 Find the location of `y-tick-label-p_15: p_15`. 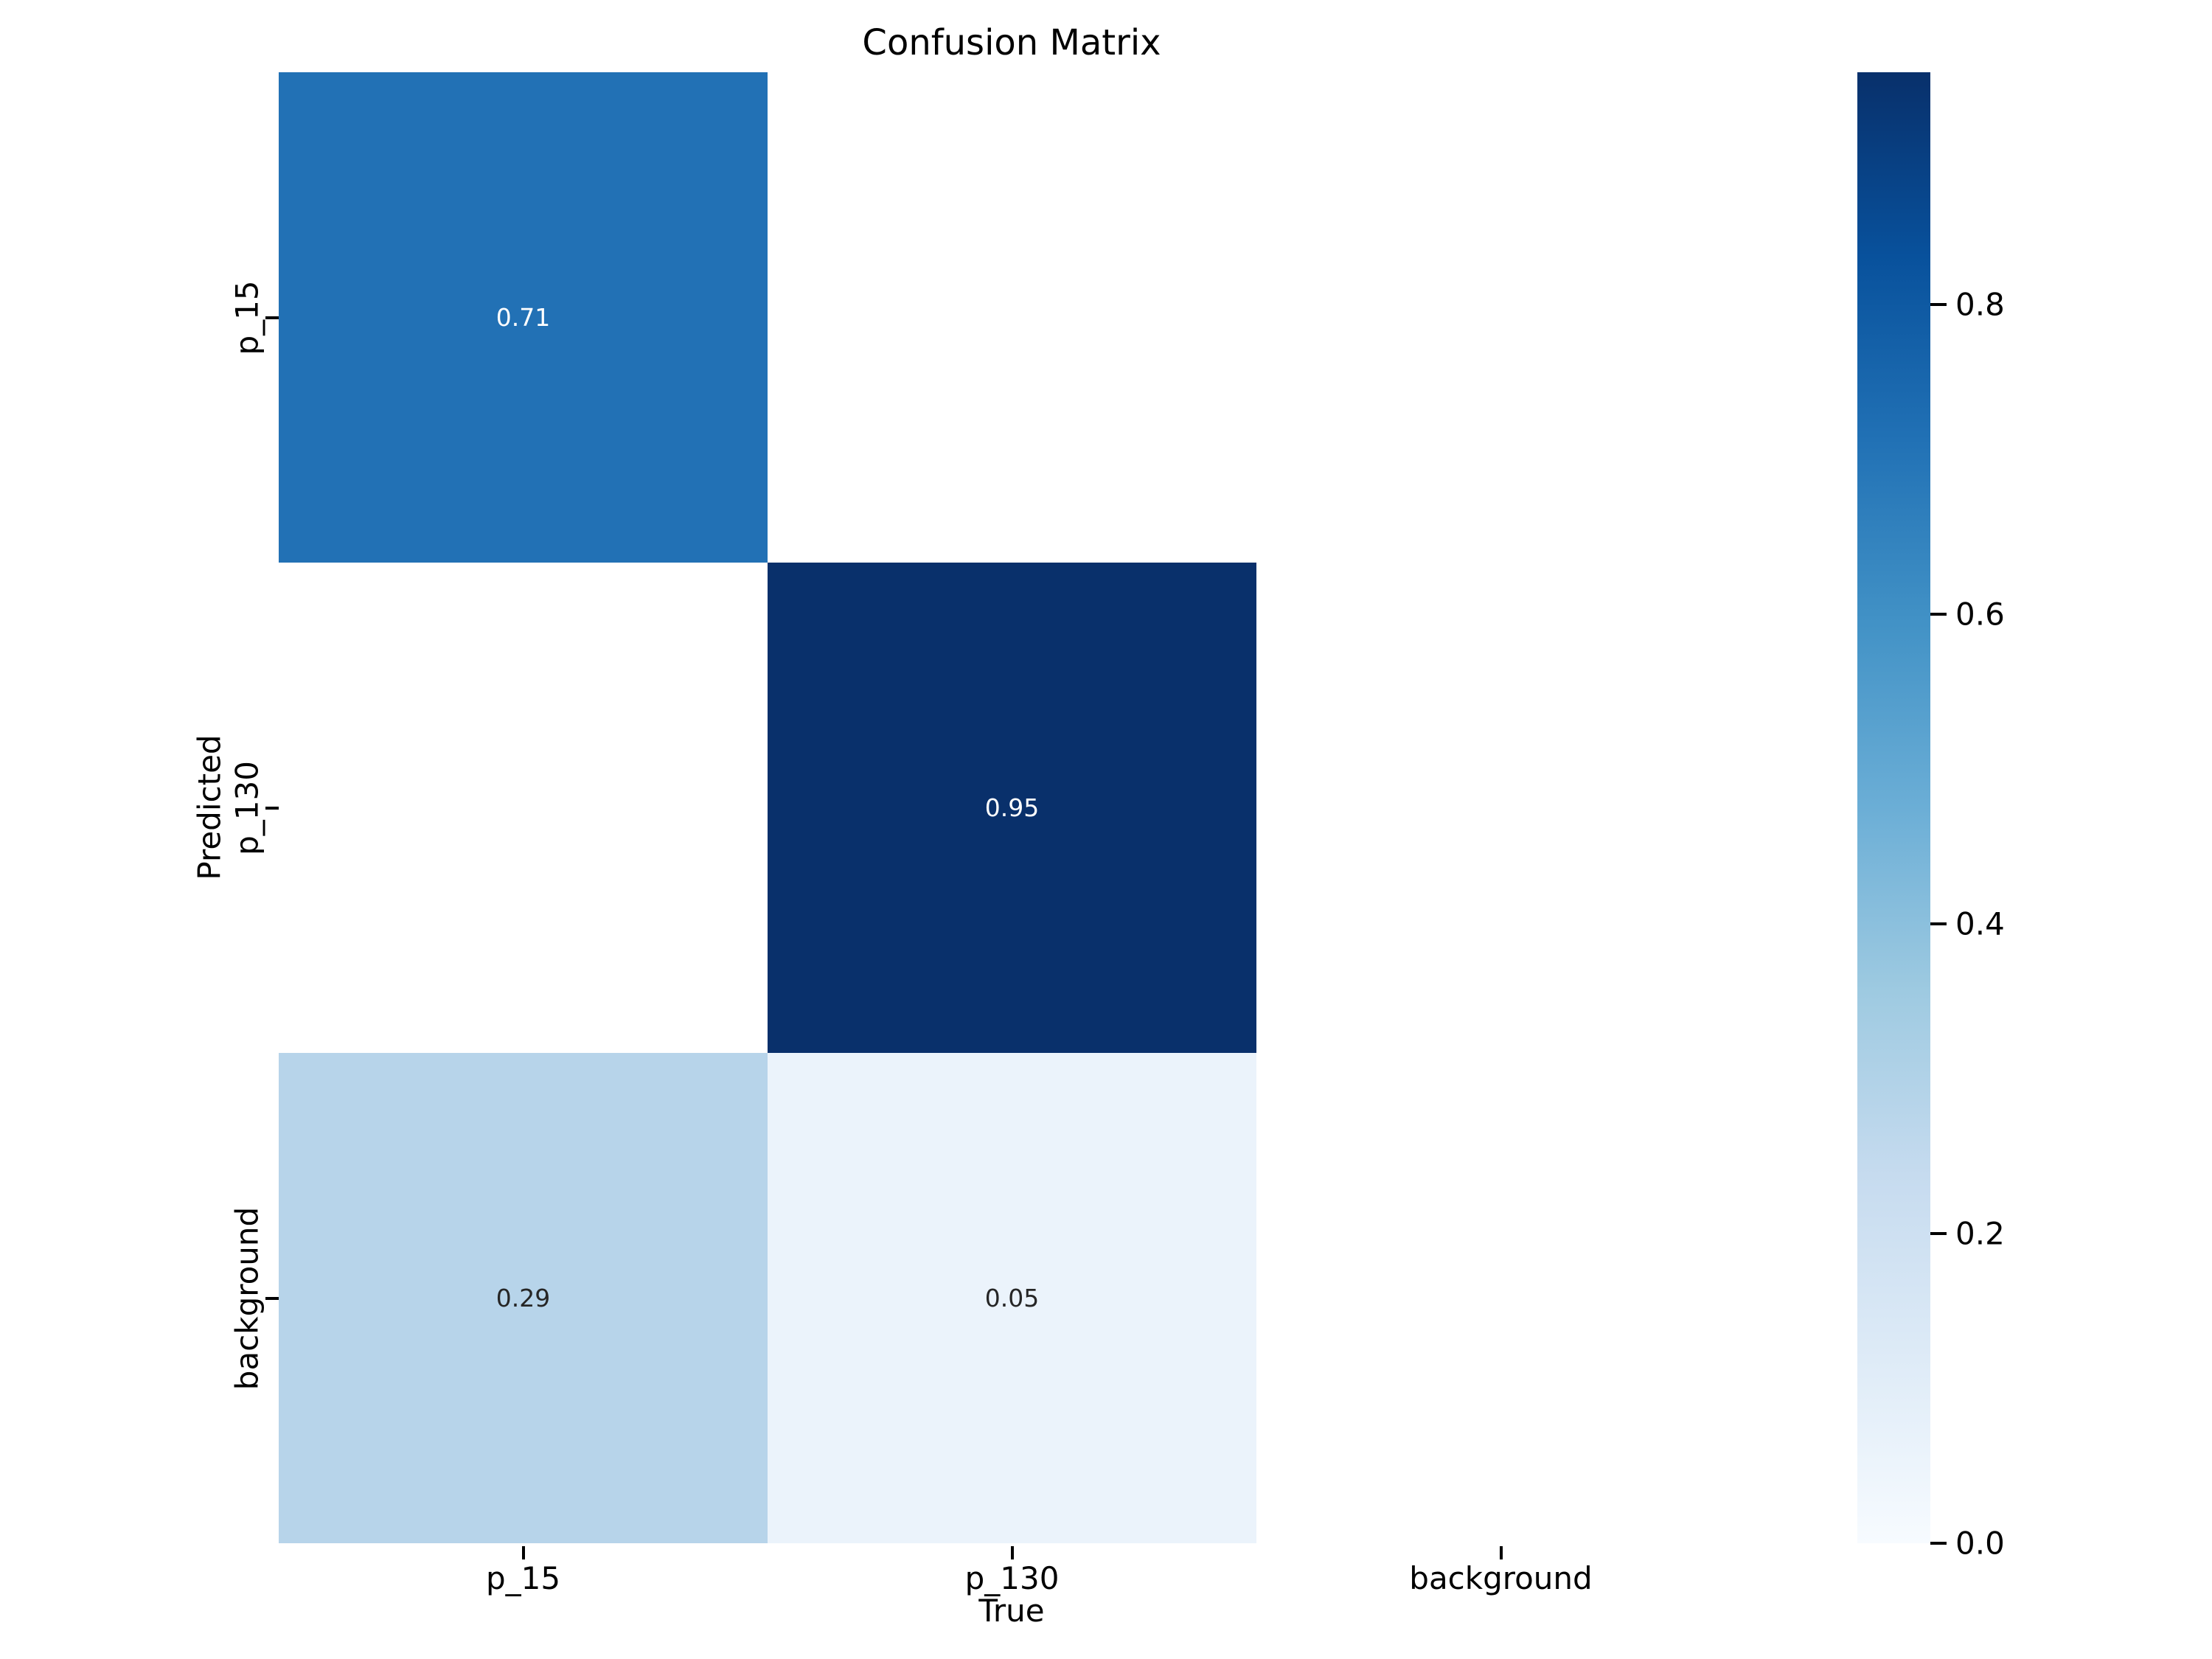

y-tick-label-p_15: p_15 is located at coordinates (247, 317).